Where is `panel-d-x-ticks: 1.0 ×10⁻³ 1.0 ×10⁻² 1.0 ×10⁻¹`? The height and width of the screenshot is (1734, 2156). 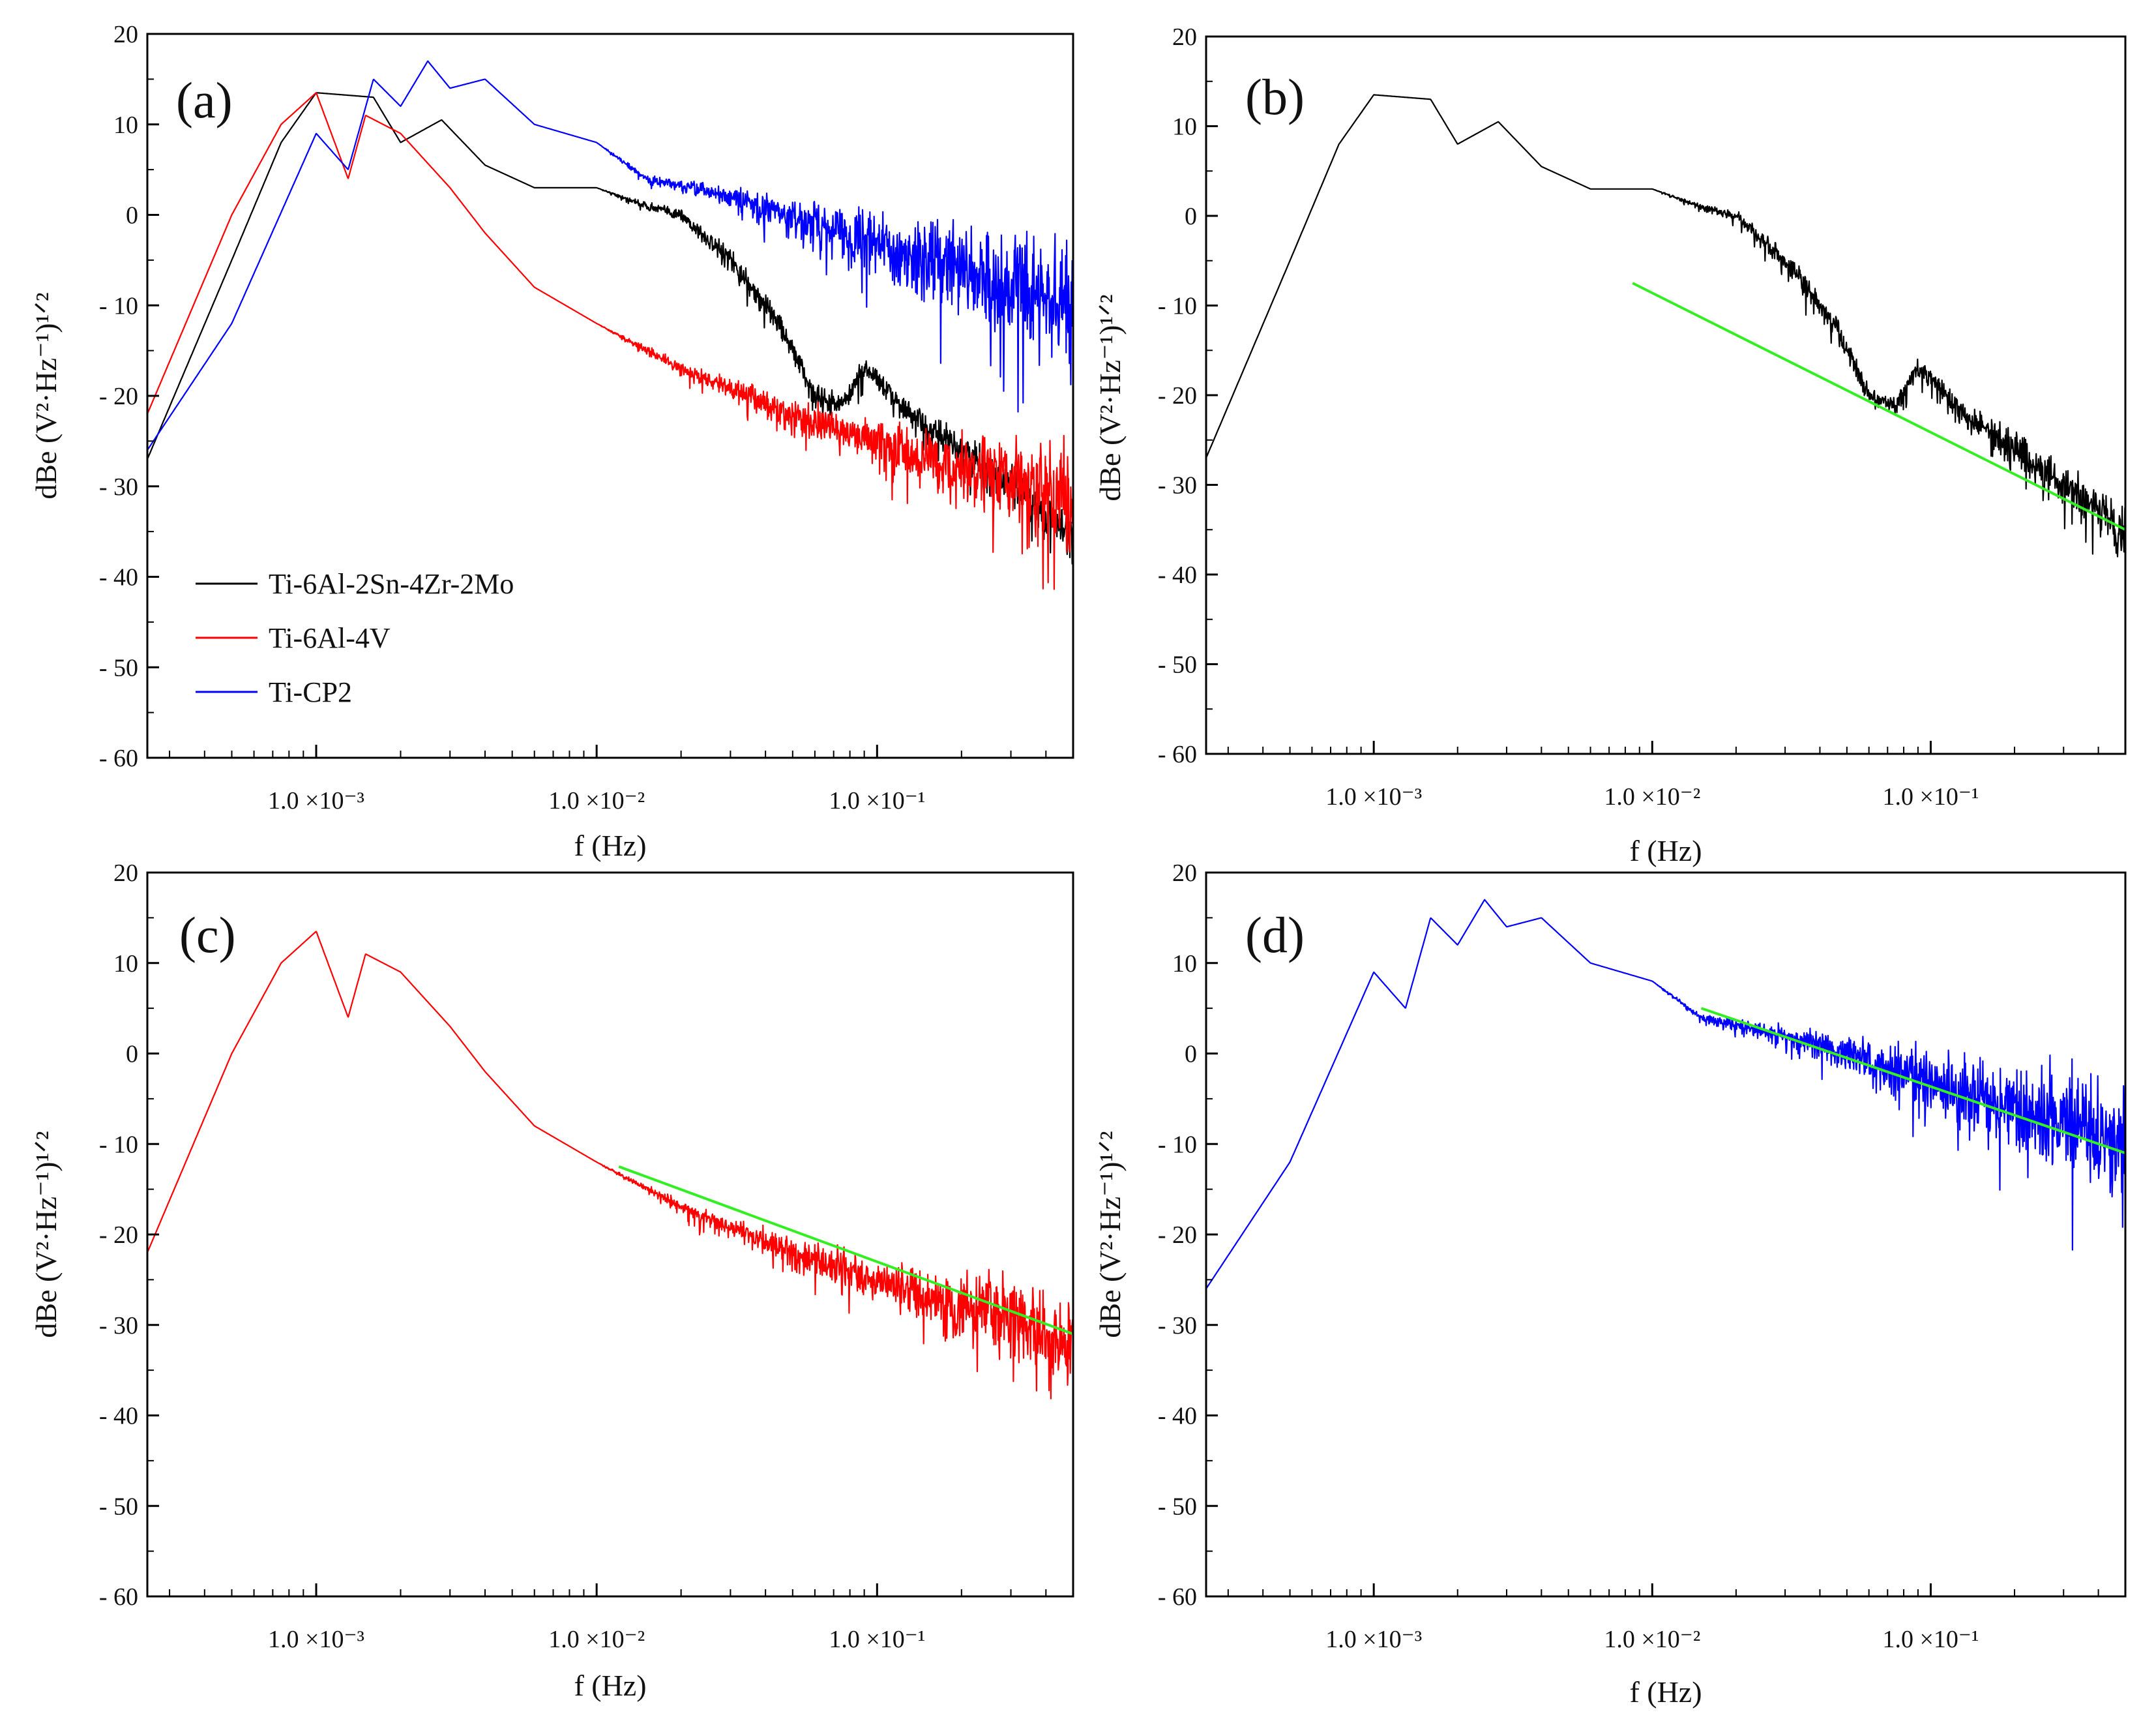 panel-d-x-ticks: 1.0 ×10⁻³ 1.0 ×10⁻² 1.0 ×10⁻¹ is located at coordinates (1676, 1618).